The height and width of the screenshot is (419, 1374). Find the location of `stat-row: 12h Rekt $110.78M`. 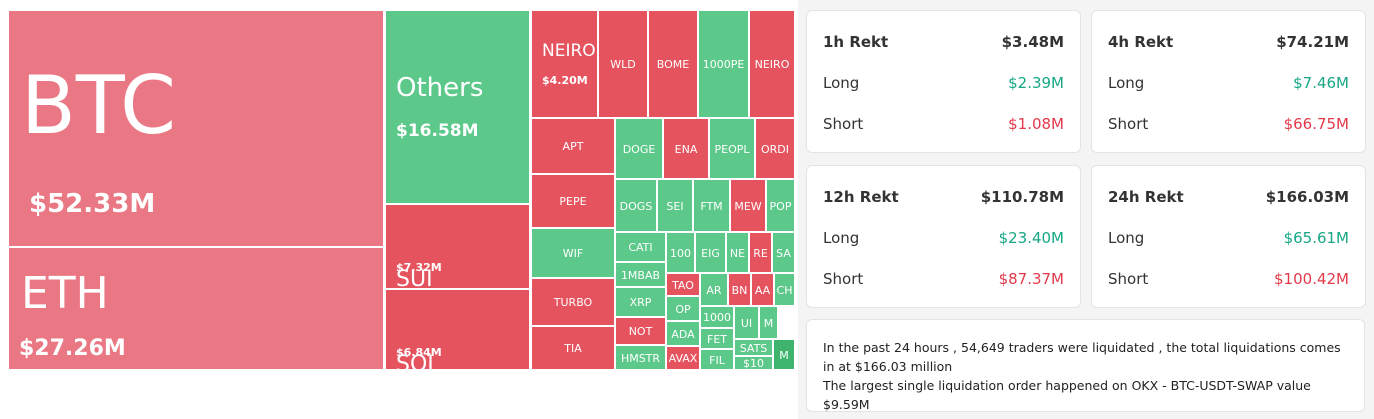

stat-row: 12h Rekt $110.78M is located at coordinates (943, 197).